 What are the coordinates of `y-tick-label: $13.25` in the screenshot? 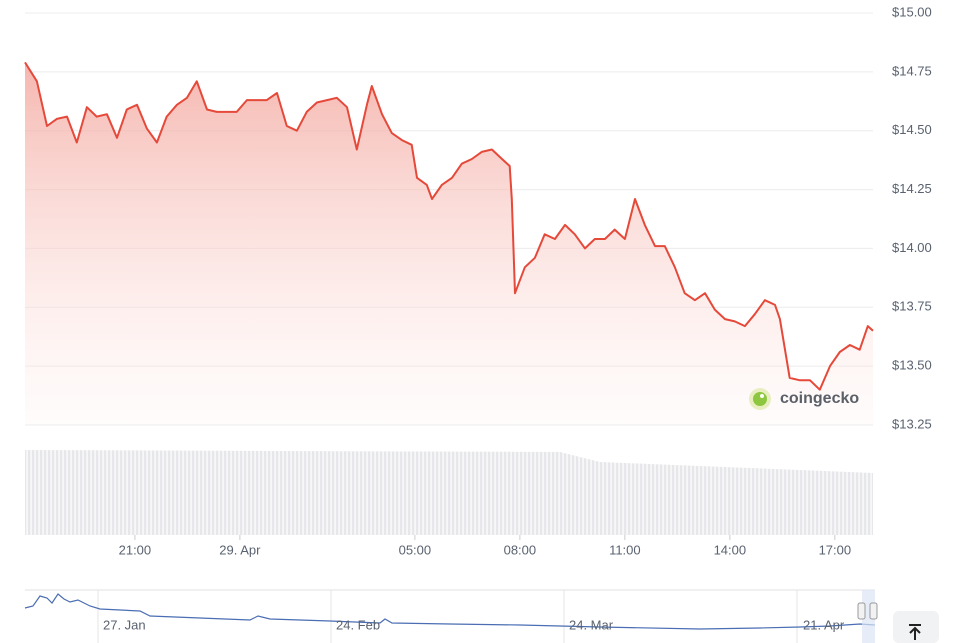 It's located at (912, 423).